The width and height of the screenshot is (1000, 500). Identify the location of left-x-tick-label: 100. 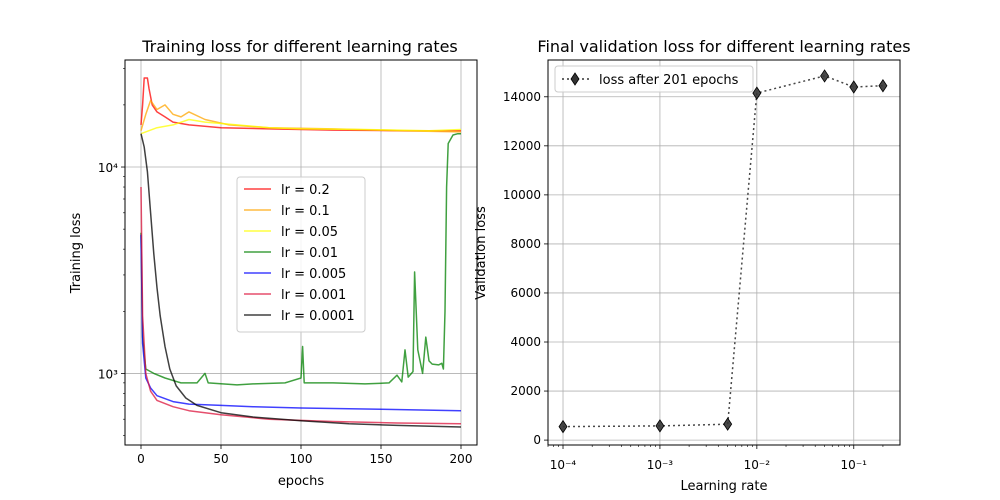
(301, 459).